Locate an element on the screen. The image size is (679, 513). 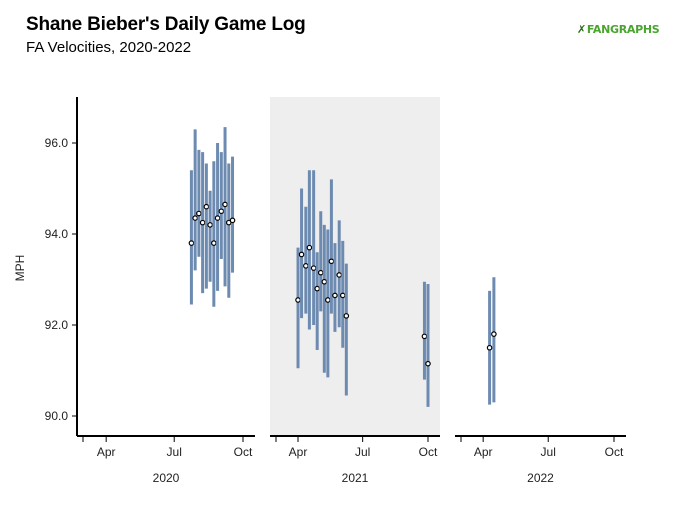
year-label-2021: 2021 is located at coordinates (355, 478).